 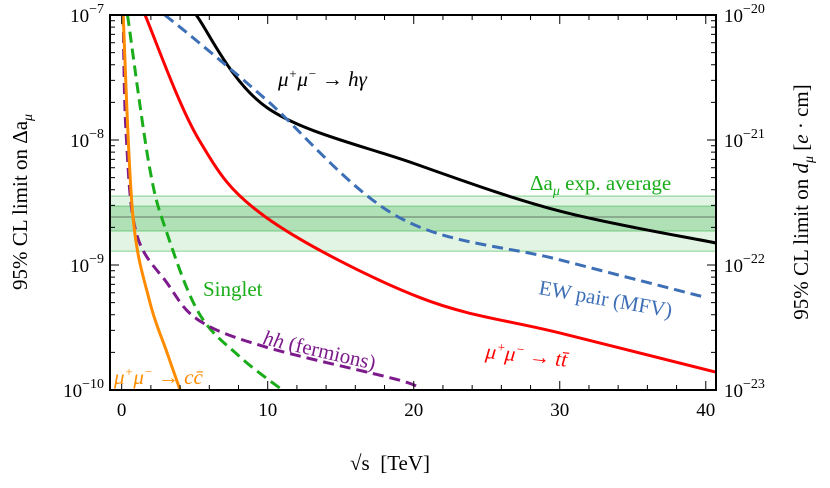 What do you see at coordinates (526, 355) in the screenshot?
I see `label-ttbar: μ+μ− → tt̄` at bounding box center [526, 355].